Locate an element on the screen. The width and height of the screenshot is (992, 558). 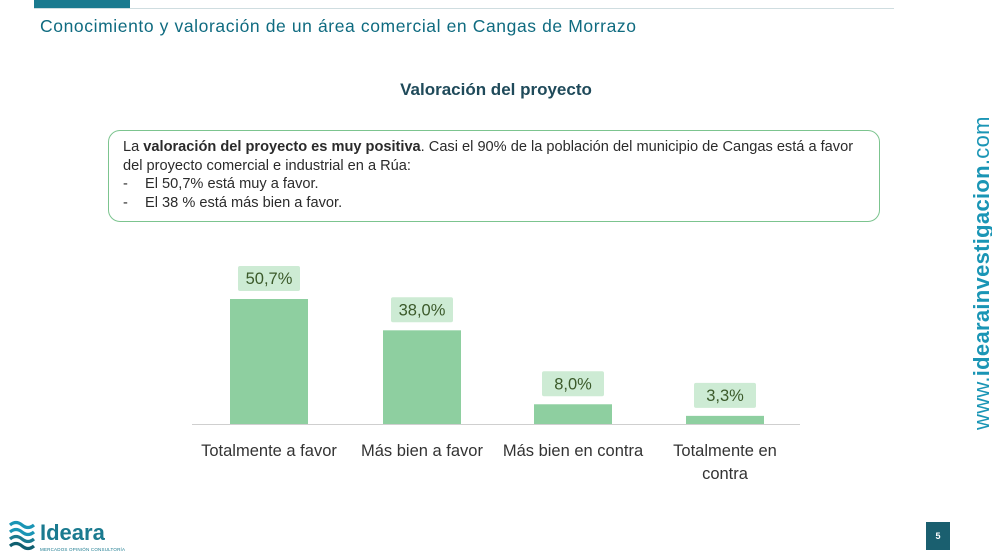
data-label: 3,3% is located at coordinates (725, 396).